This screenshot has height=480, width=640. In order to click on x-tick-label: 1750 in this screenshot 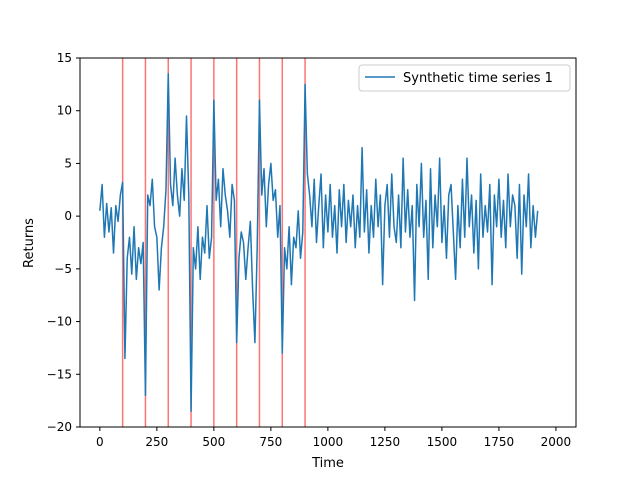, I will do `click(499, 442)`.